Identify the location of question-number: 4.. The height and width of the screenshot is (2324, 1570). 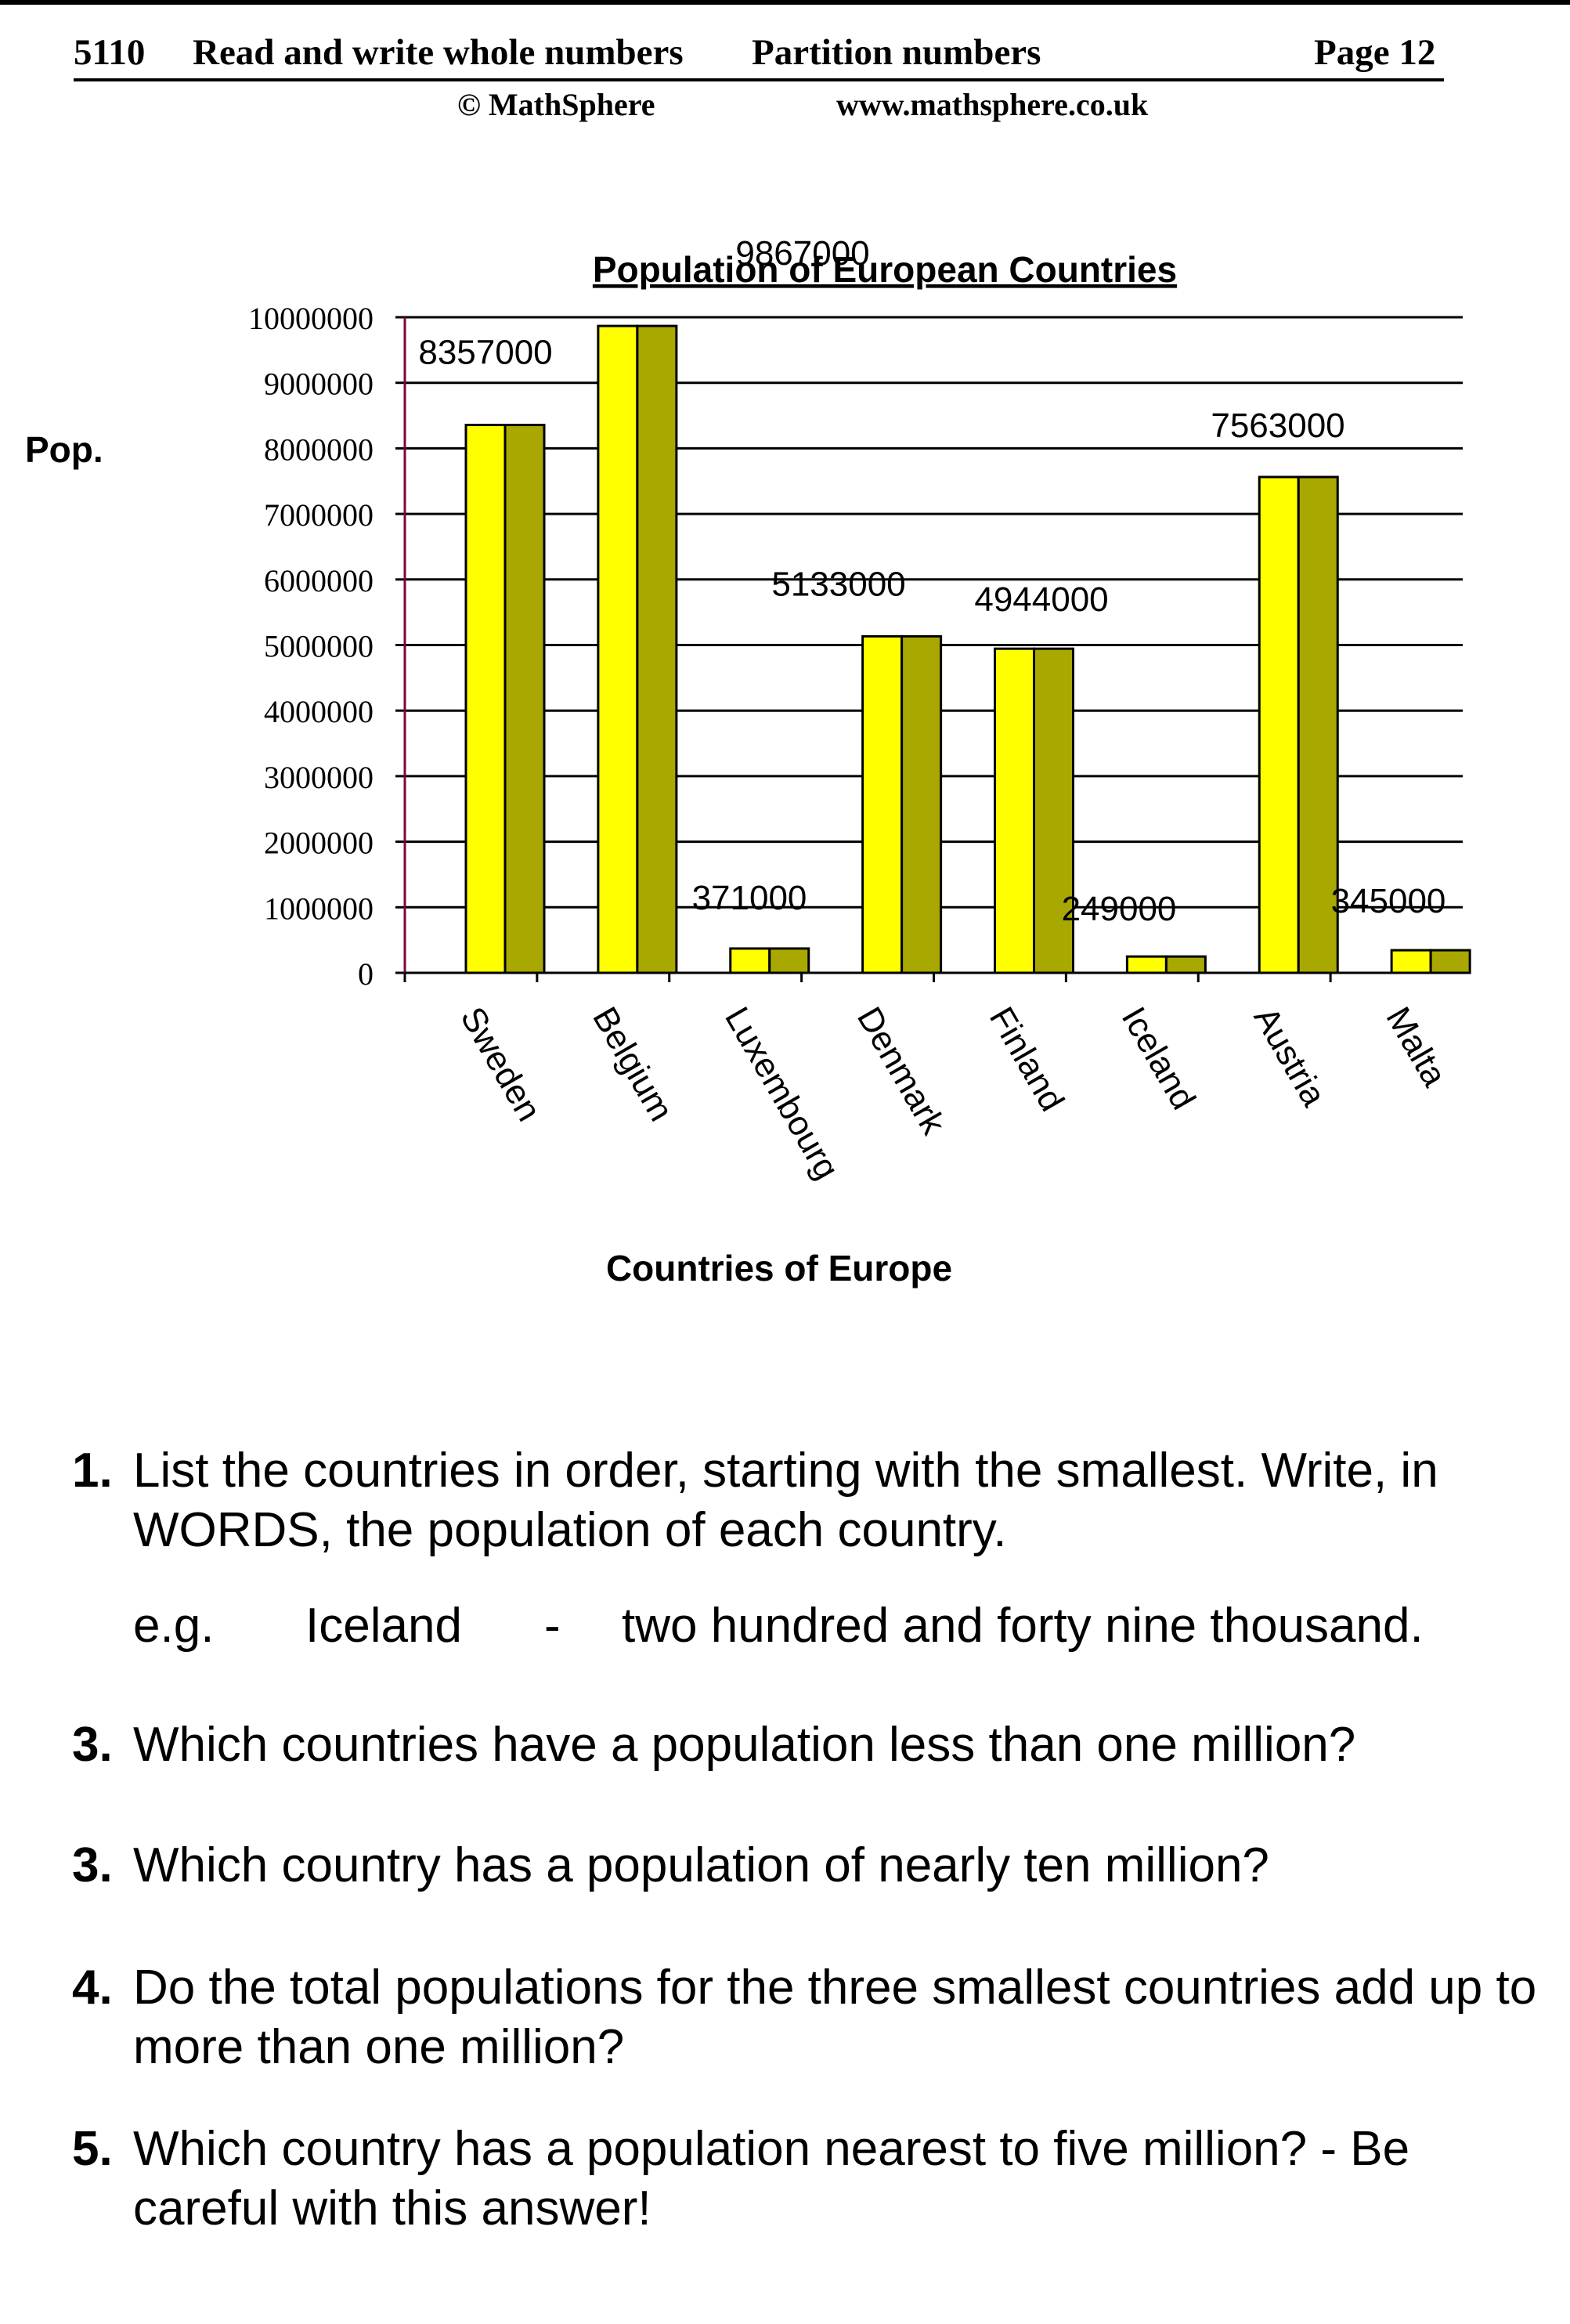
(92, 1988).